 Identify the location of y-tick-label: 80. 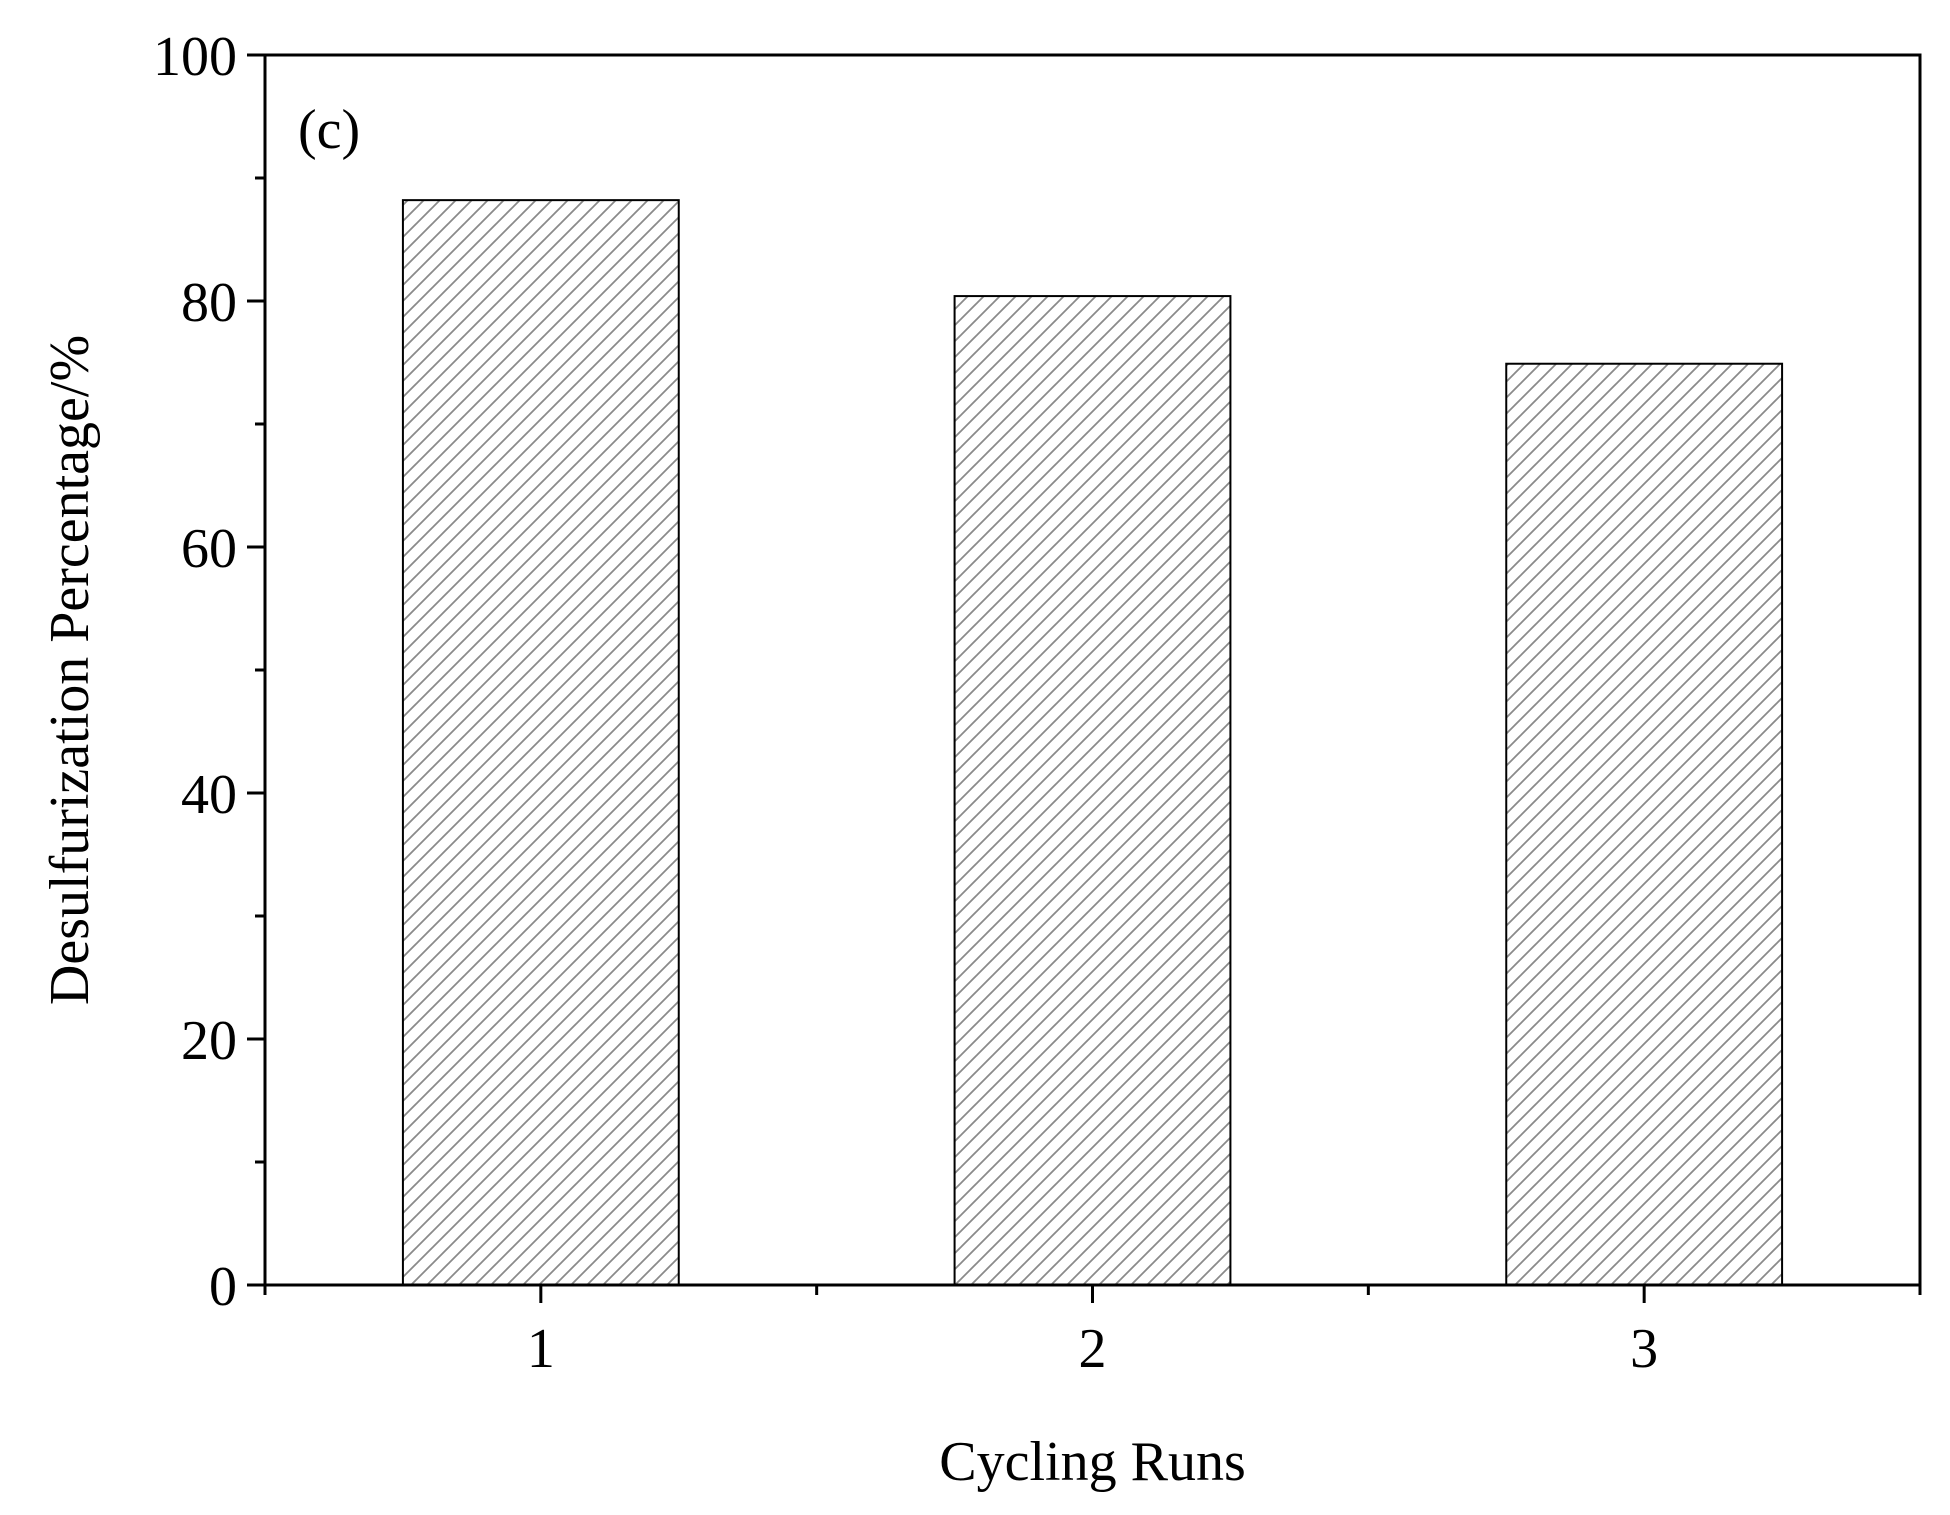
(209, 303).